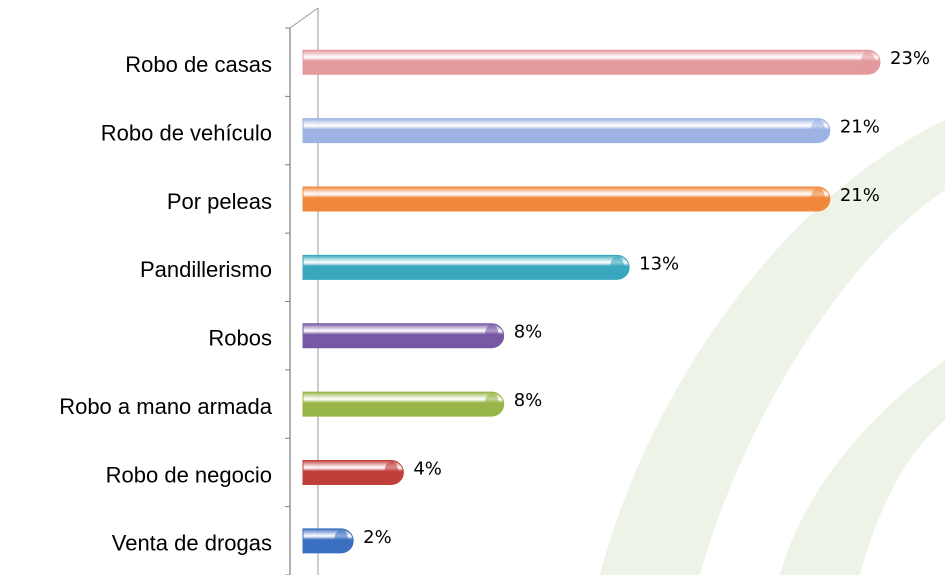 The width and height of the screenshot is (945, 575). What do you see at coordinates (192, 543) in the screenshot?
I see `y-tick-label: Venta de drogas` at bounding box center [192, 543].